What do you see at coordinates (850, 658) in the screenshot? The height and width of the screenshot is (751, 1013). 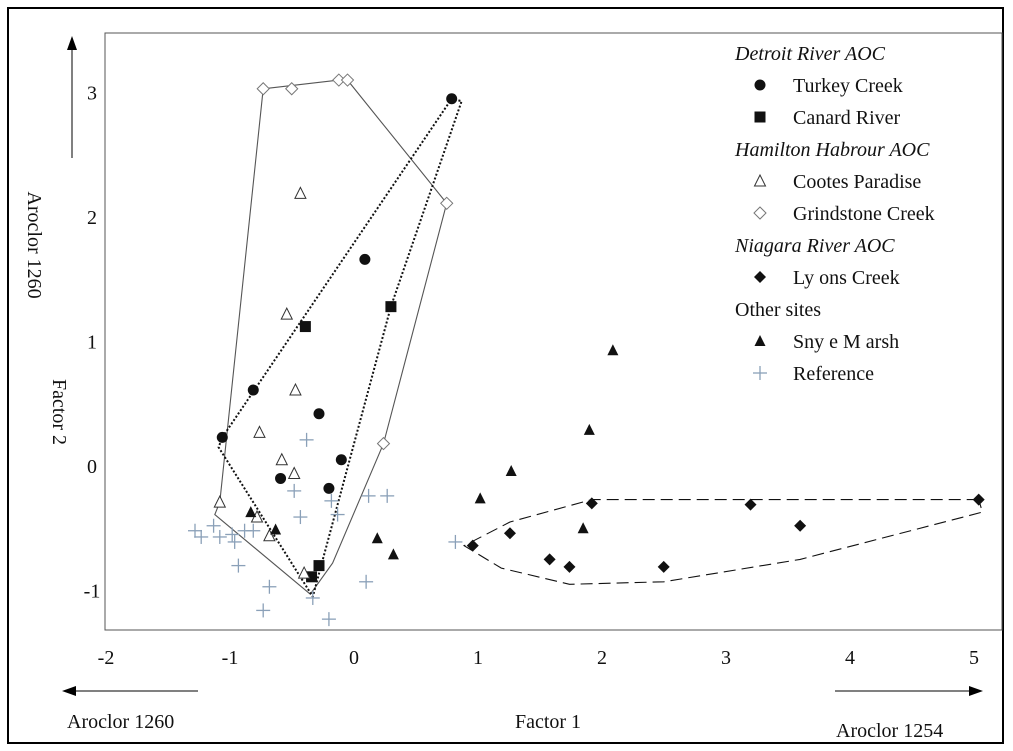 I see `x-tick-label: 4` at bounding box center [850, 658].